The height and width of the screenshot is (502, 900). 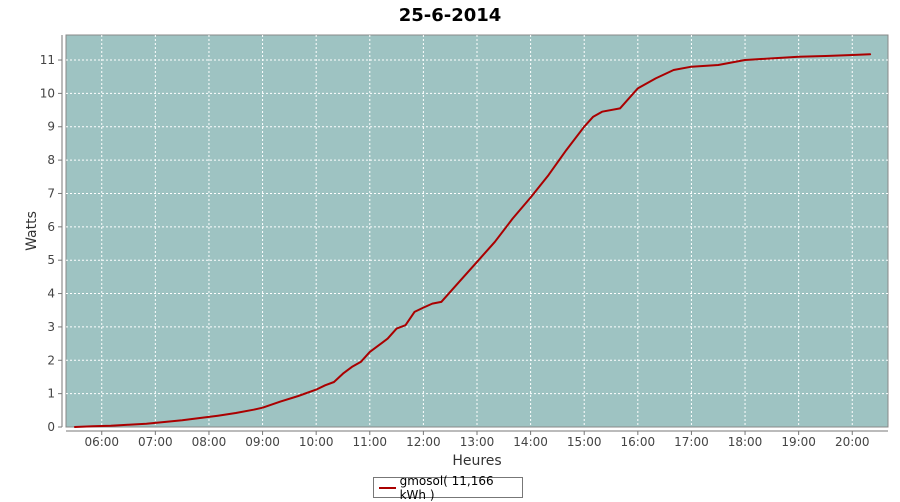 I want to click on y-tick-label: 4, so click(x=51, y=294).